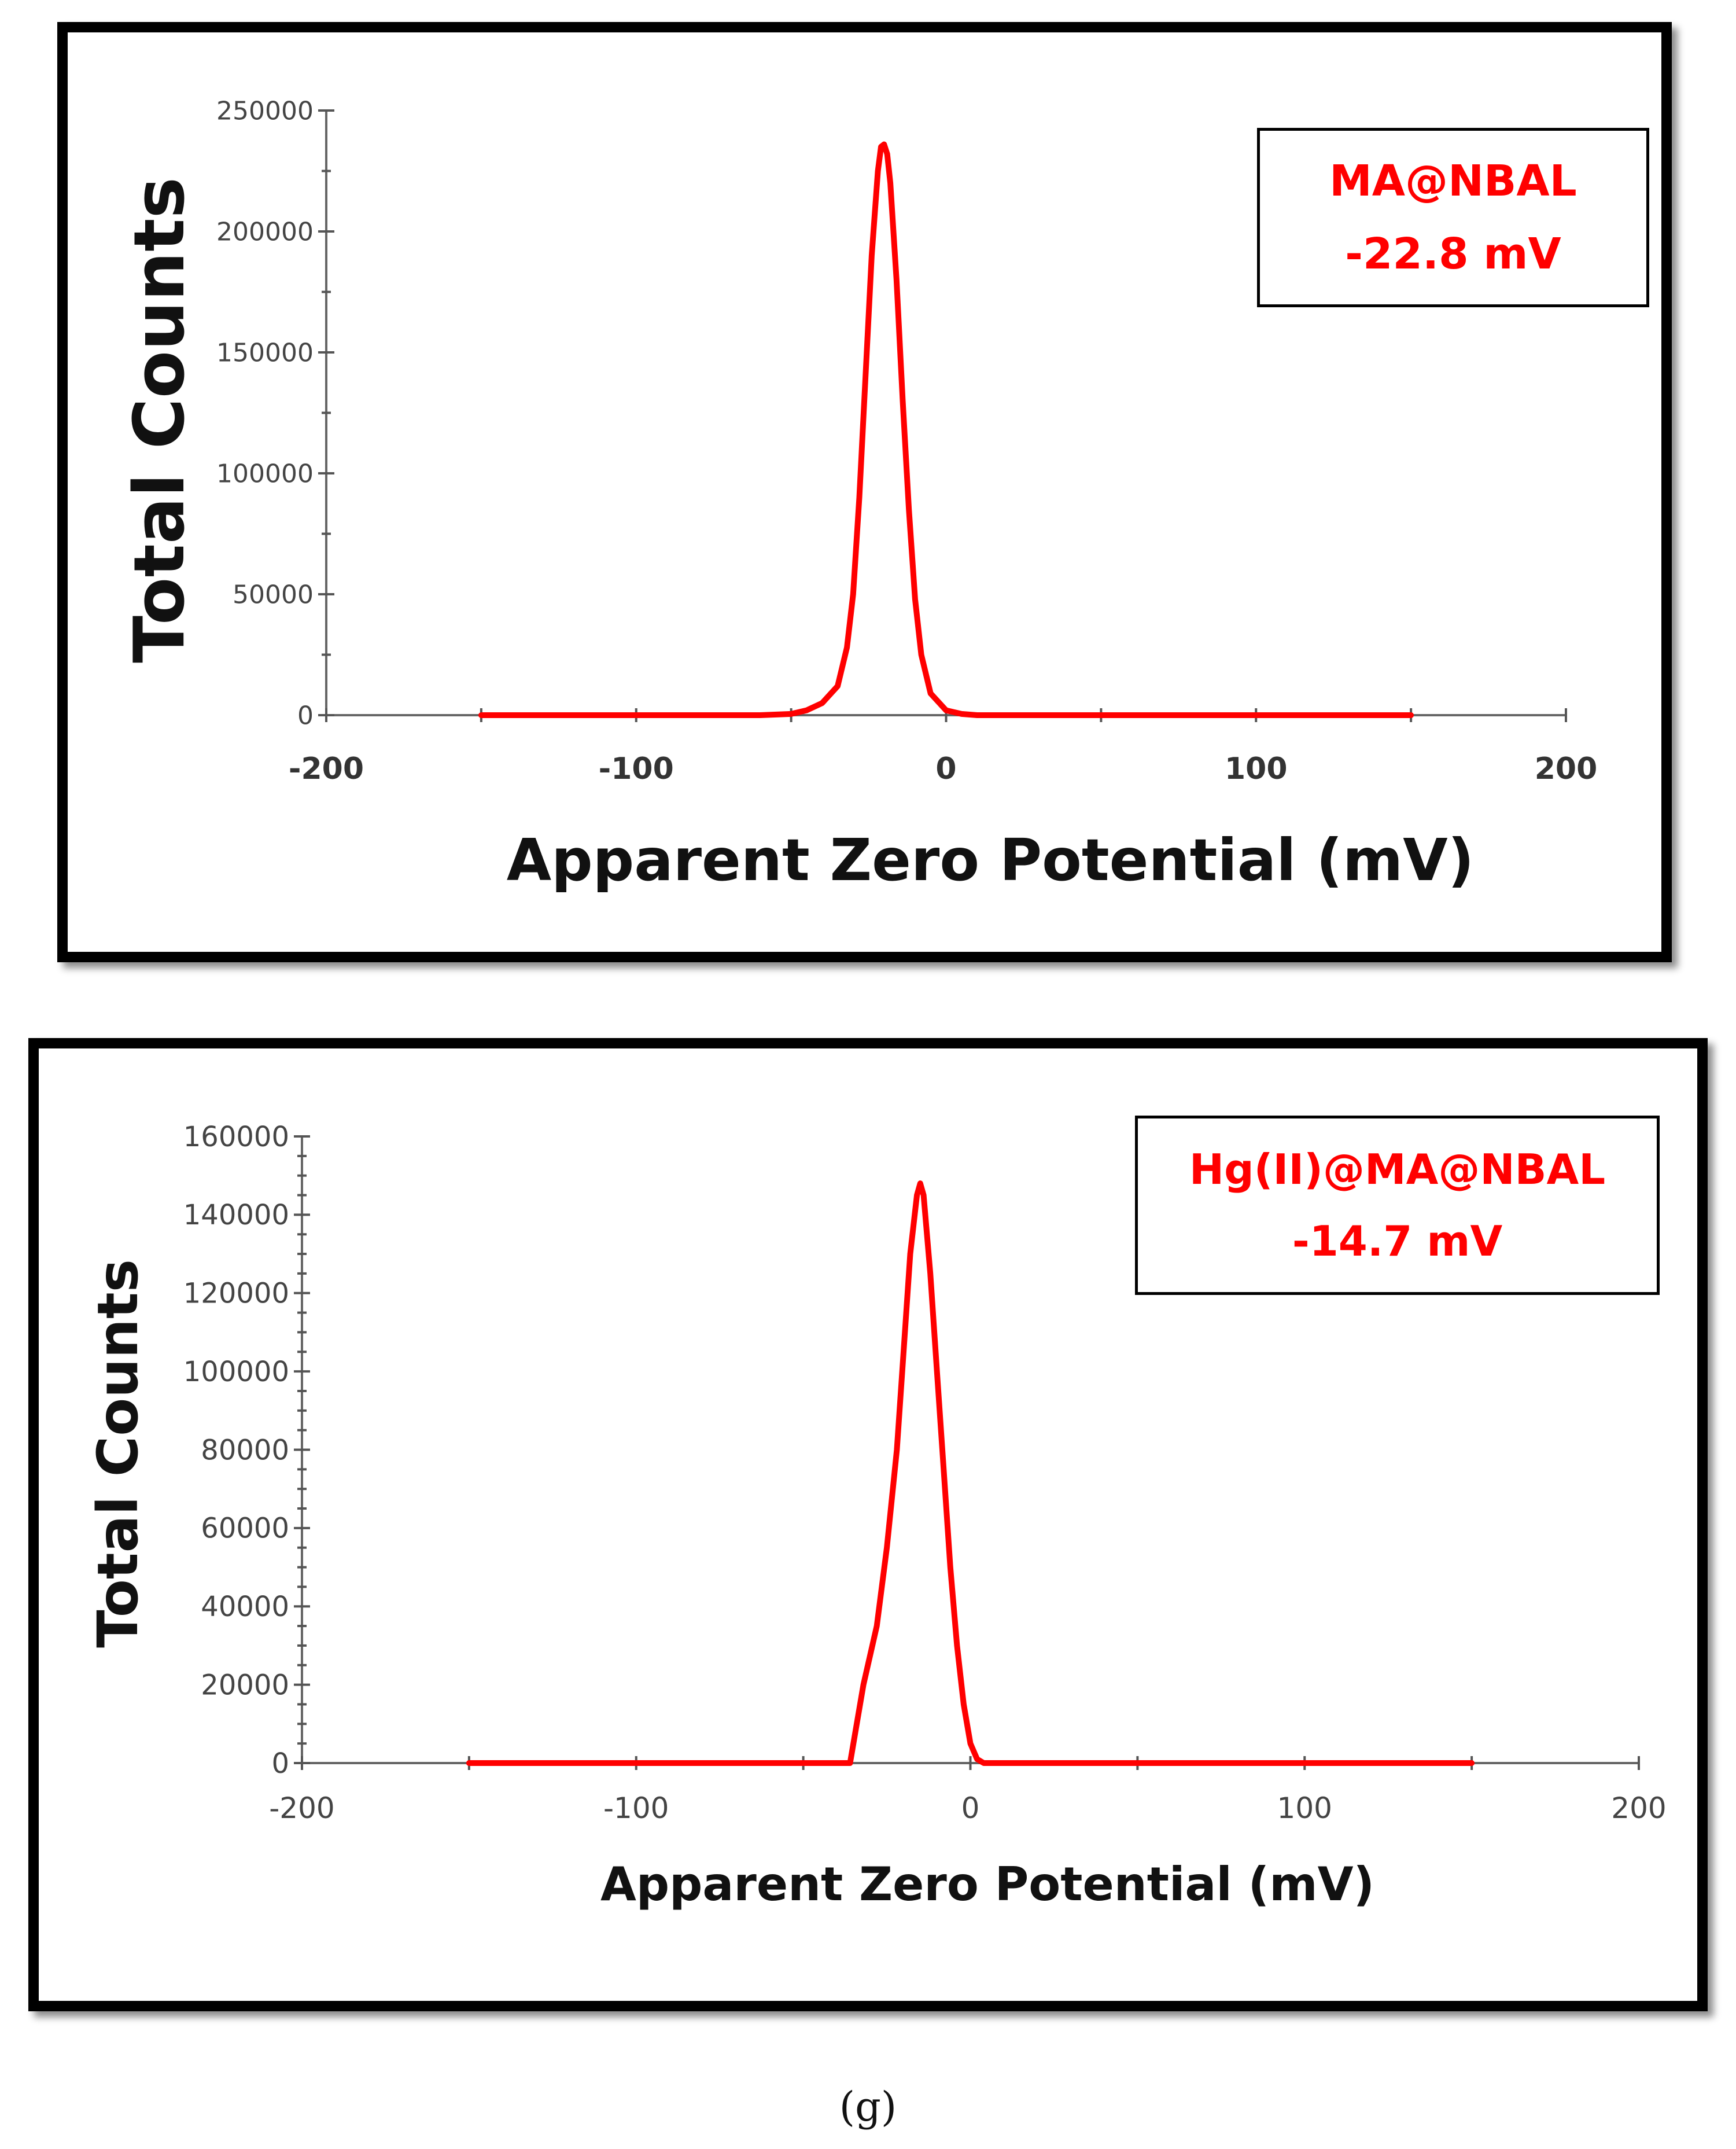 This screenshot has width=1736, height=2149. Describe the element at coordinates (946, 430) in the screenshot. I see `series-line` at that location.